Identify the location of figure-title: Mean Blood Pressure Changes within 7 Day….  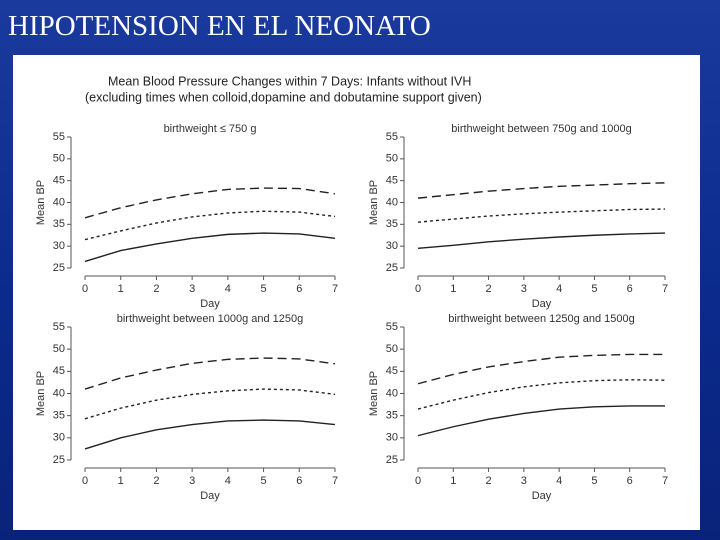
(289, 81).